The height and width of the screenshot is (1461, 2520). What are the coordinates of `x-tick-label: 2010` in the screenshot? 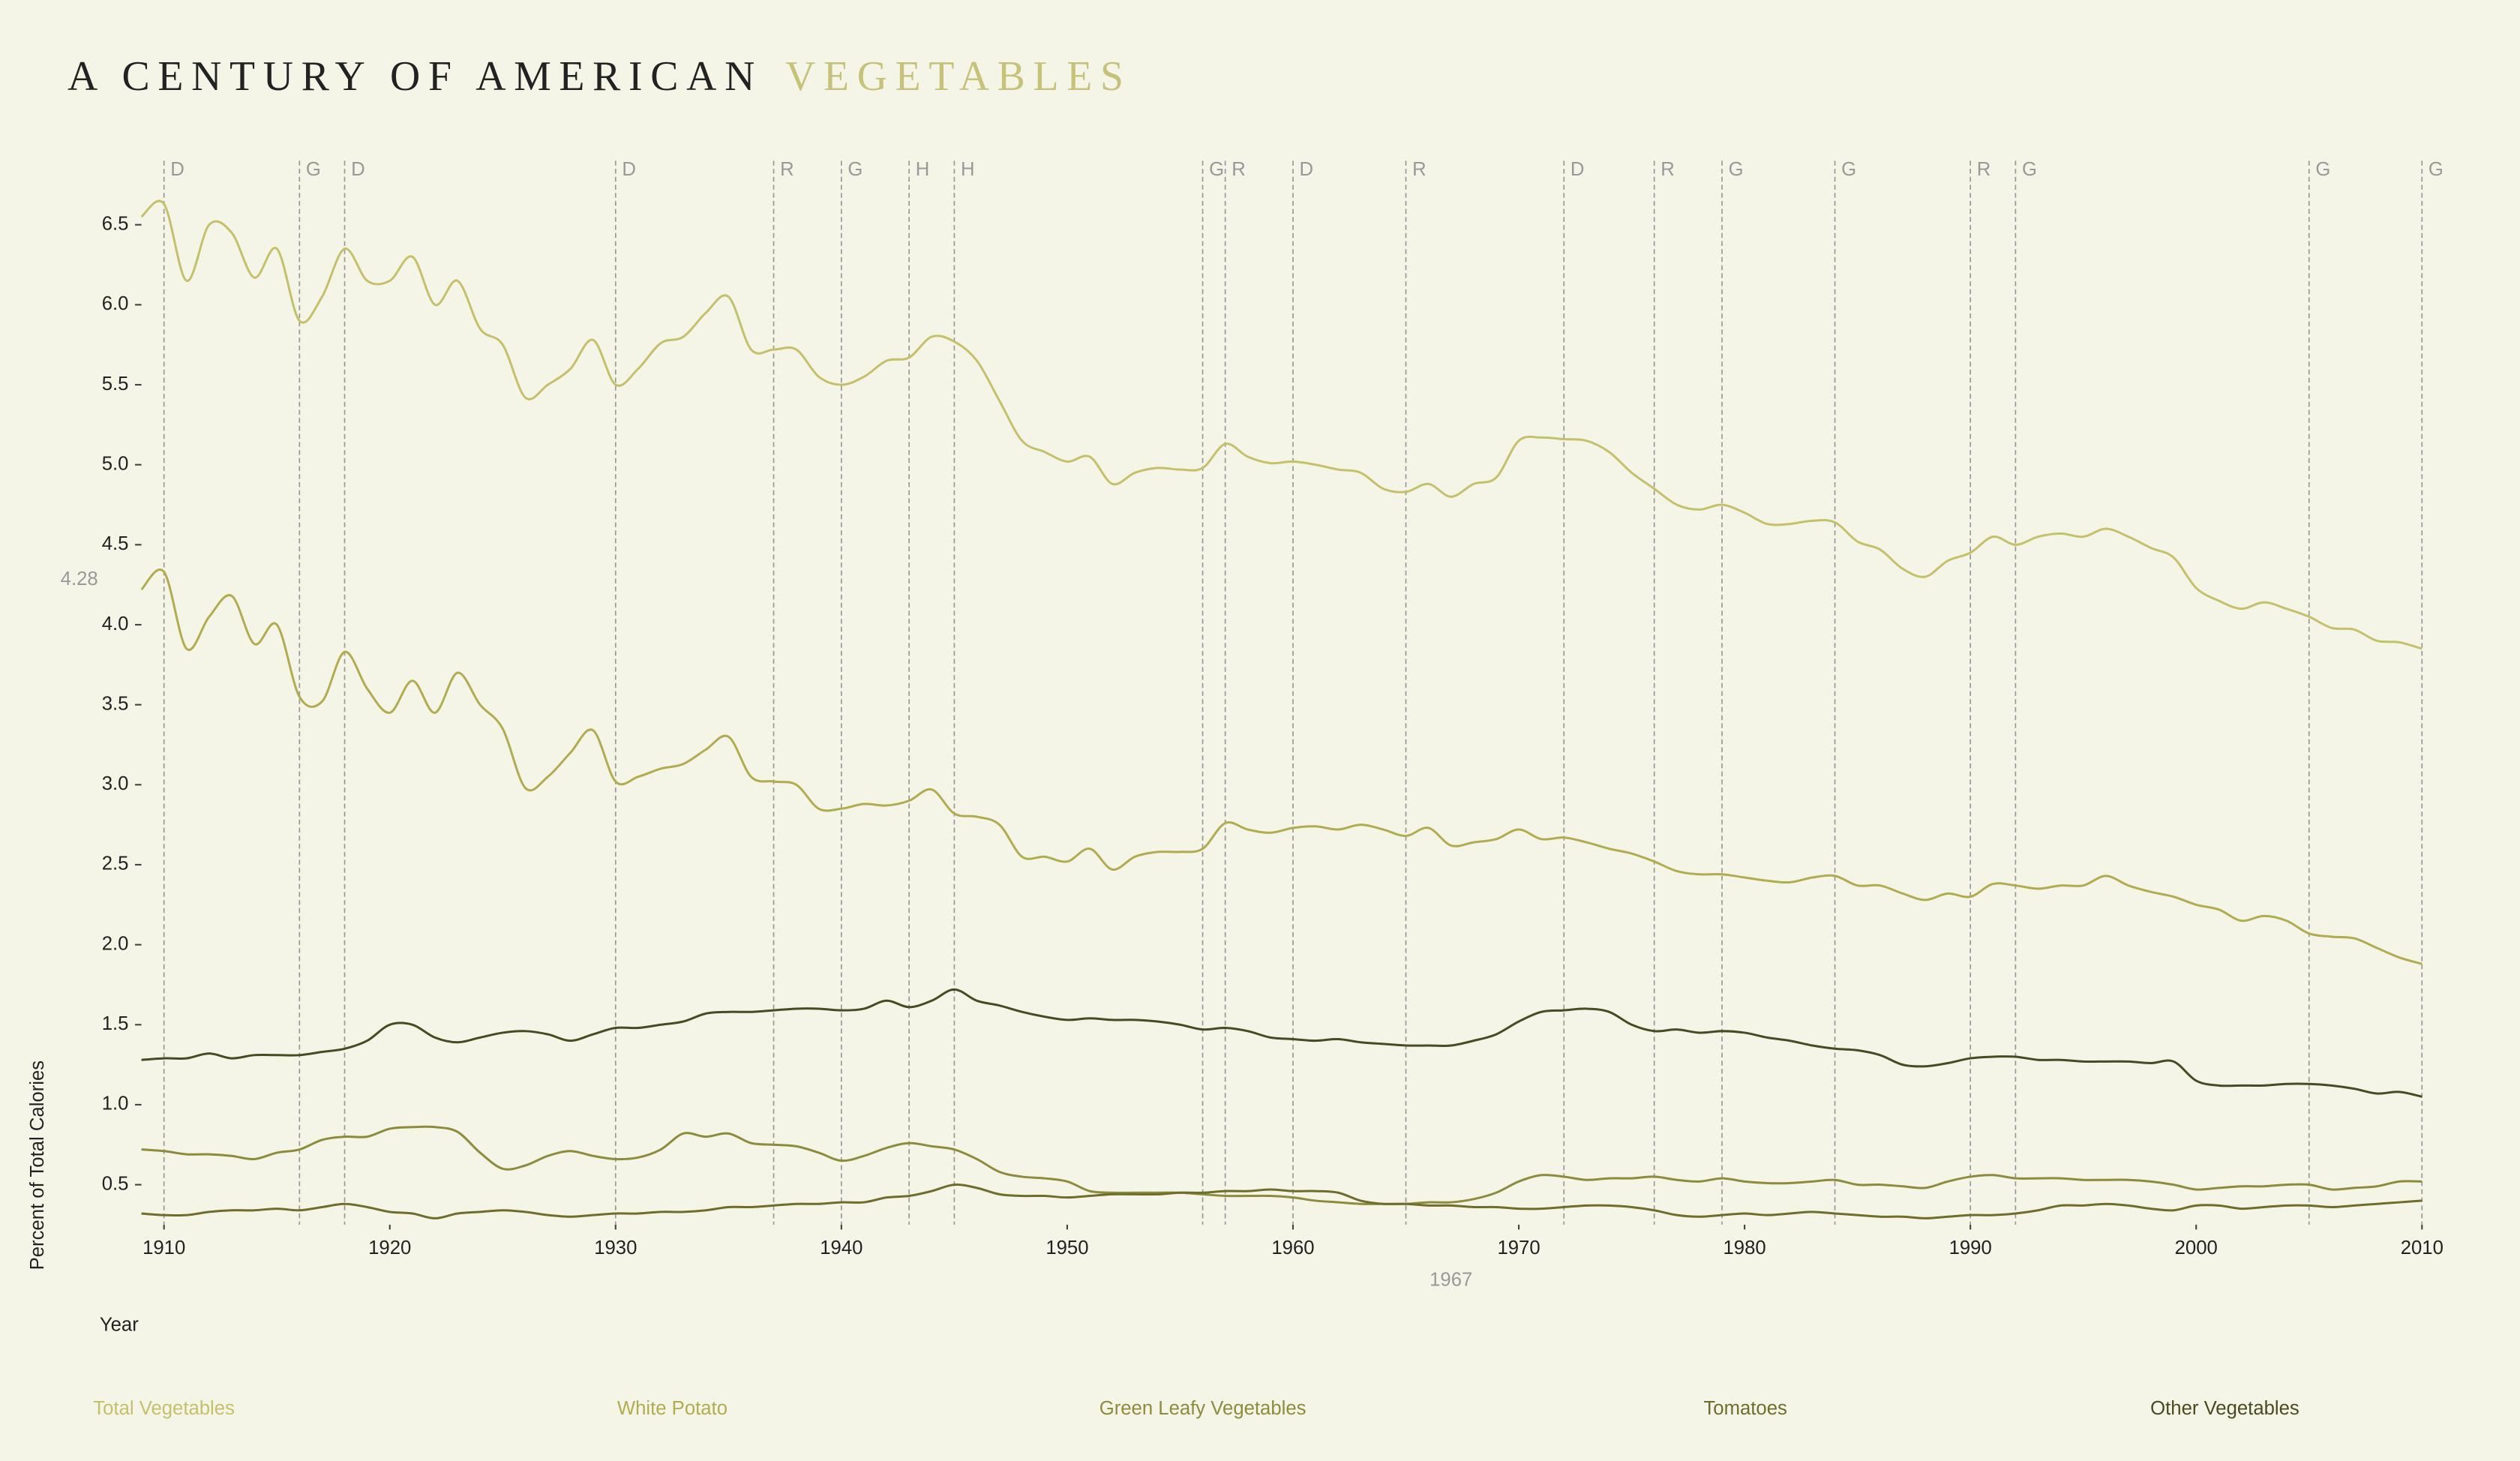 It's located at (2422, 1248).